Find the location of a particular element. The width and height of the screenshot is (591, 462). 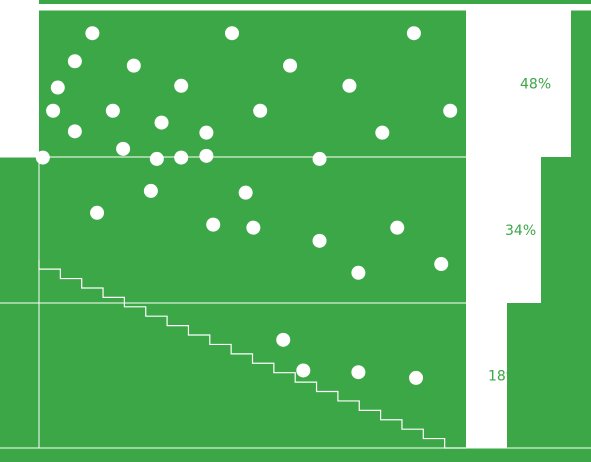

share-label-3: 18% is located at coordinates (503, 377).